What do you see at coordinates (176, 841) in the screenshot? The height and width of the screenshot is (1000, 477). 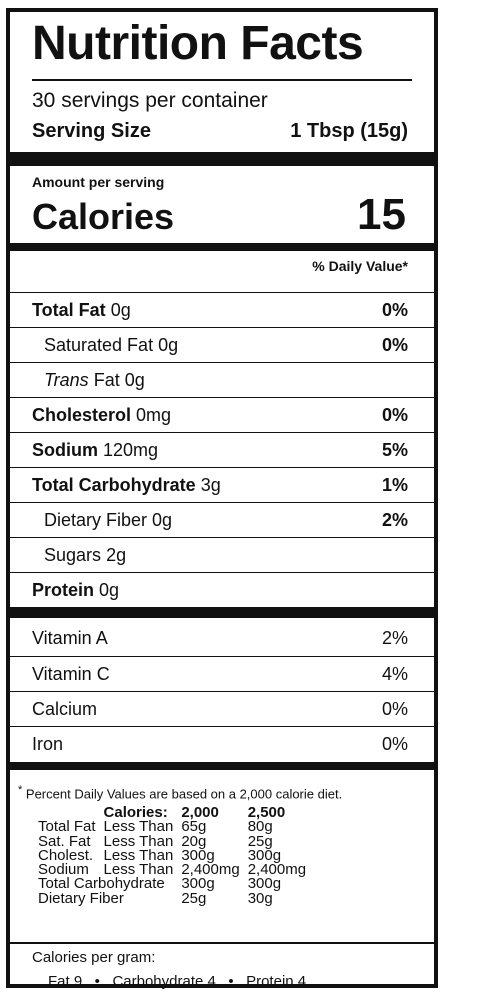 I see `dv-table-row: Sat. Fat Less Than 20g 25g` at bounding box center [176, 841].